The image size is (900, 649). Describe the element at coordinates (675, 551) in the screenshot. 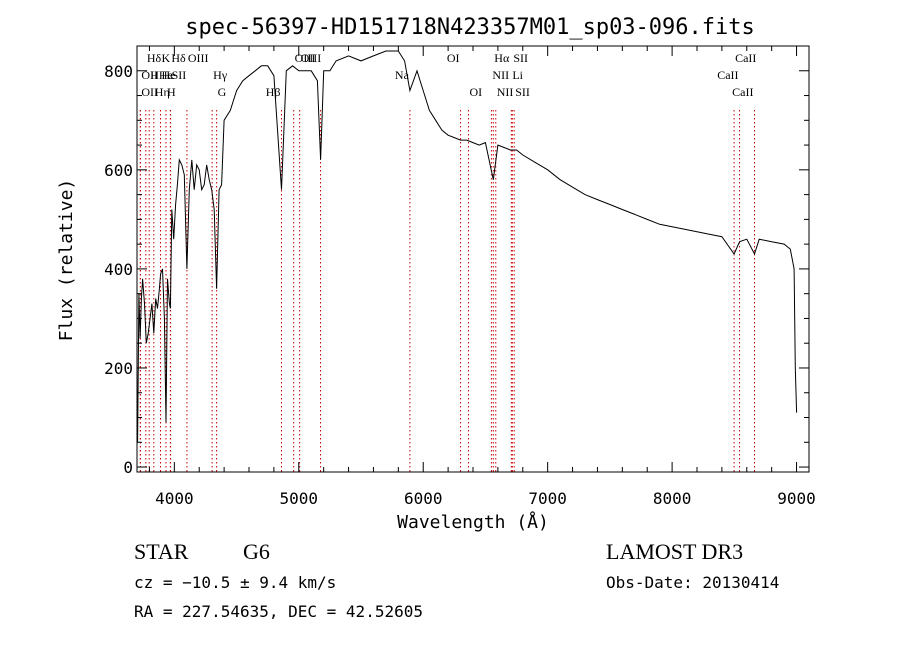

I see `survey-name: LAMOST DR3` at that location.